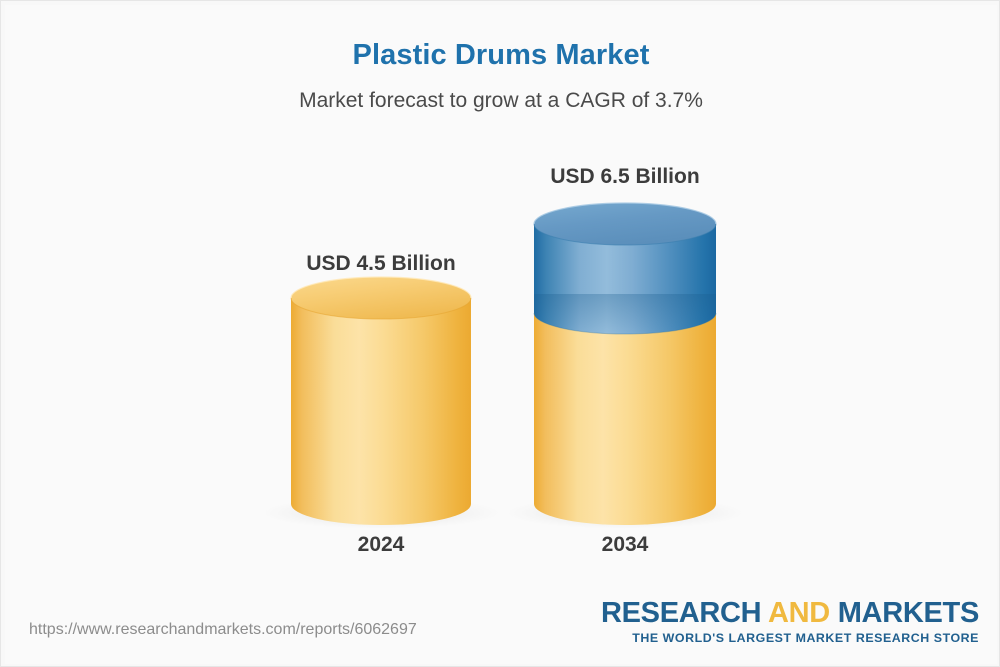 The height and width of the screenshot is (667, 1000). What do you see at coordinates (625, 176) in the screenshot?
I see `bar-2034-value-label: USD 6.5 Billion` at bounding box center [625, 176].